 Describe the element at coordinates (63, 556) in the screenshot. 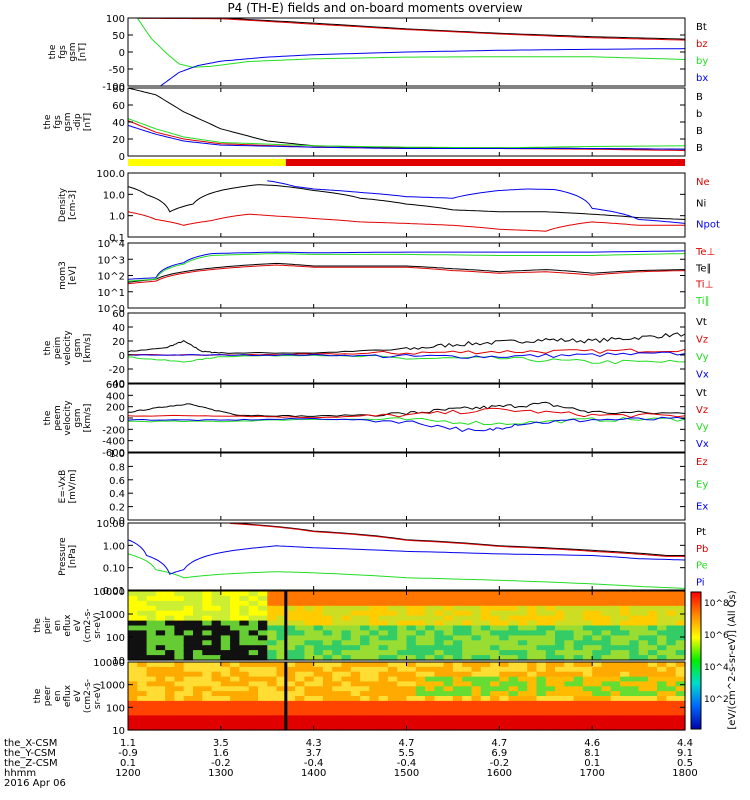

I see `y-axis-label: Pressure` at that location.